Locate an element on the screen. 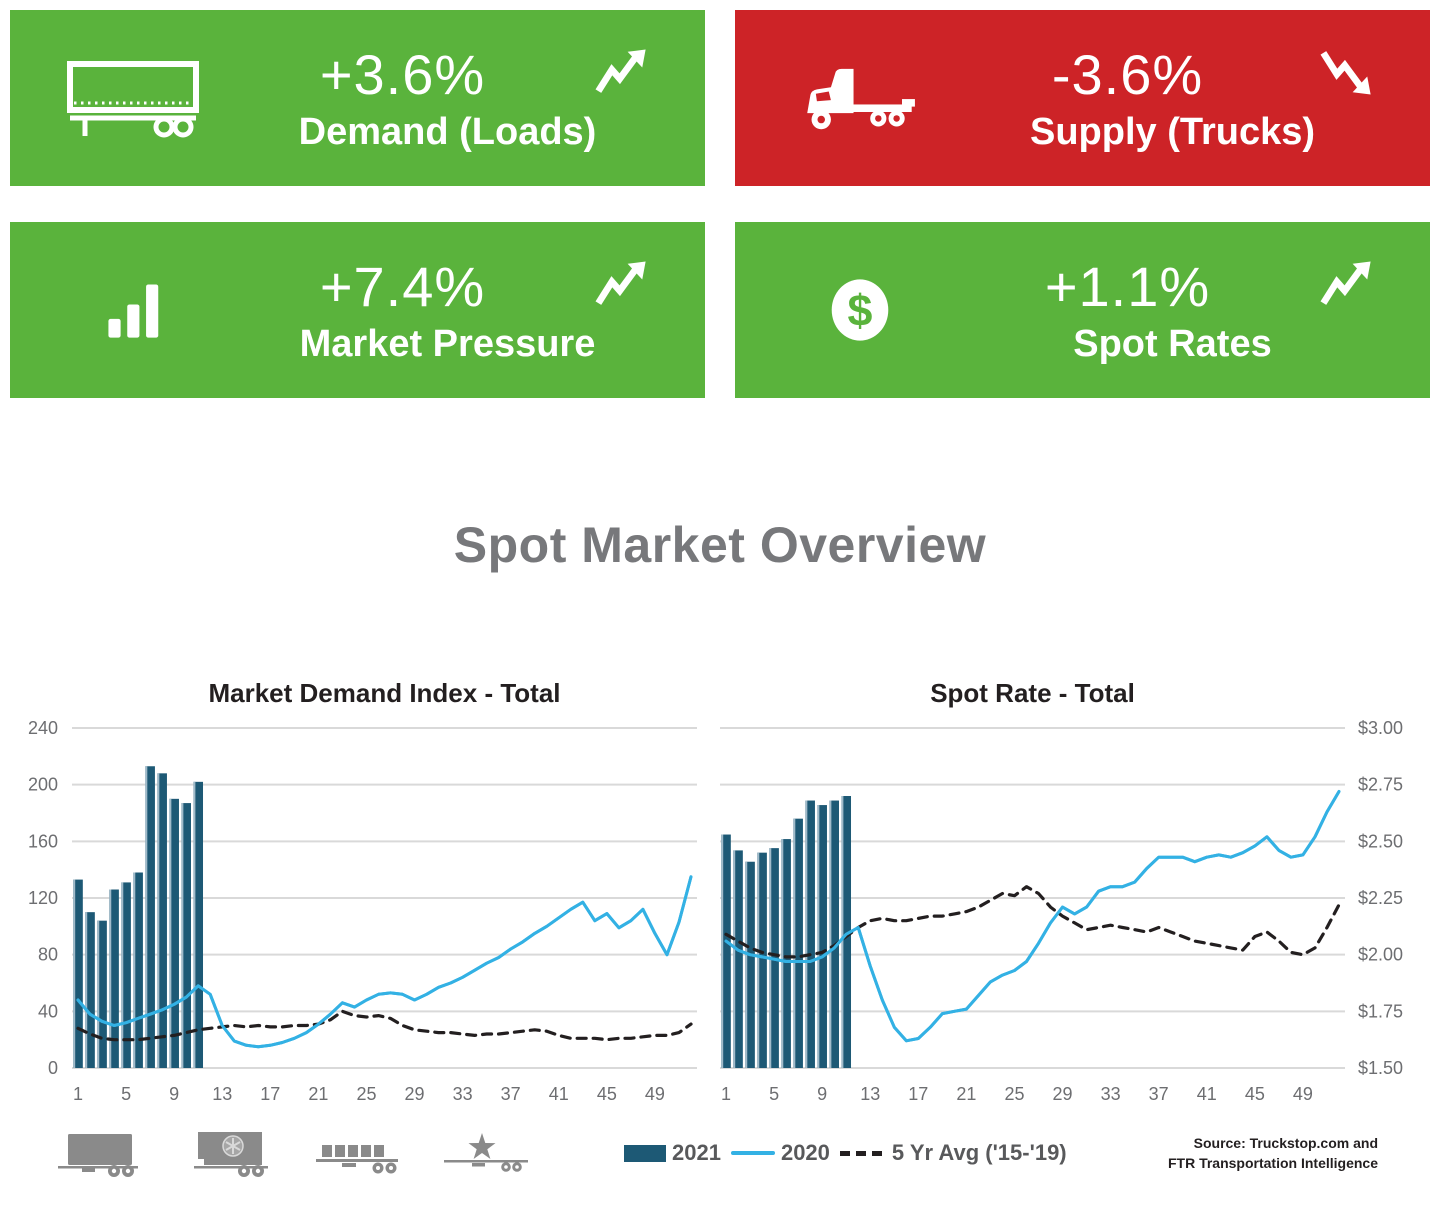 The image size is (1440, 1231). supply-value: -3.6% is located at coordinates (1127, 74).